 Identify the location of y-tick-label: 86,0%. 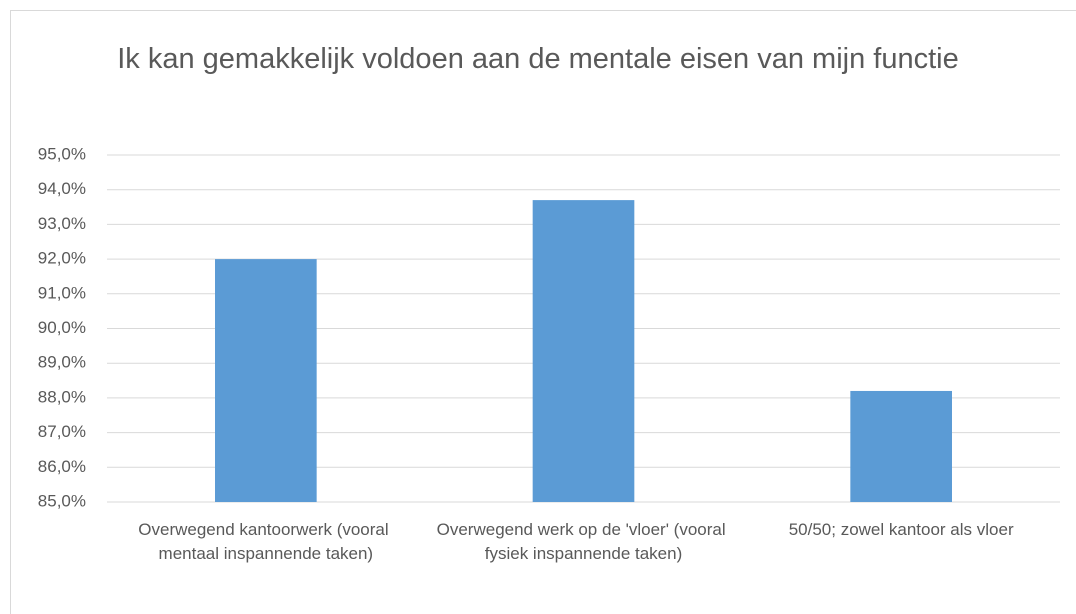
(62, 466).